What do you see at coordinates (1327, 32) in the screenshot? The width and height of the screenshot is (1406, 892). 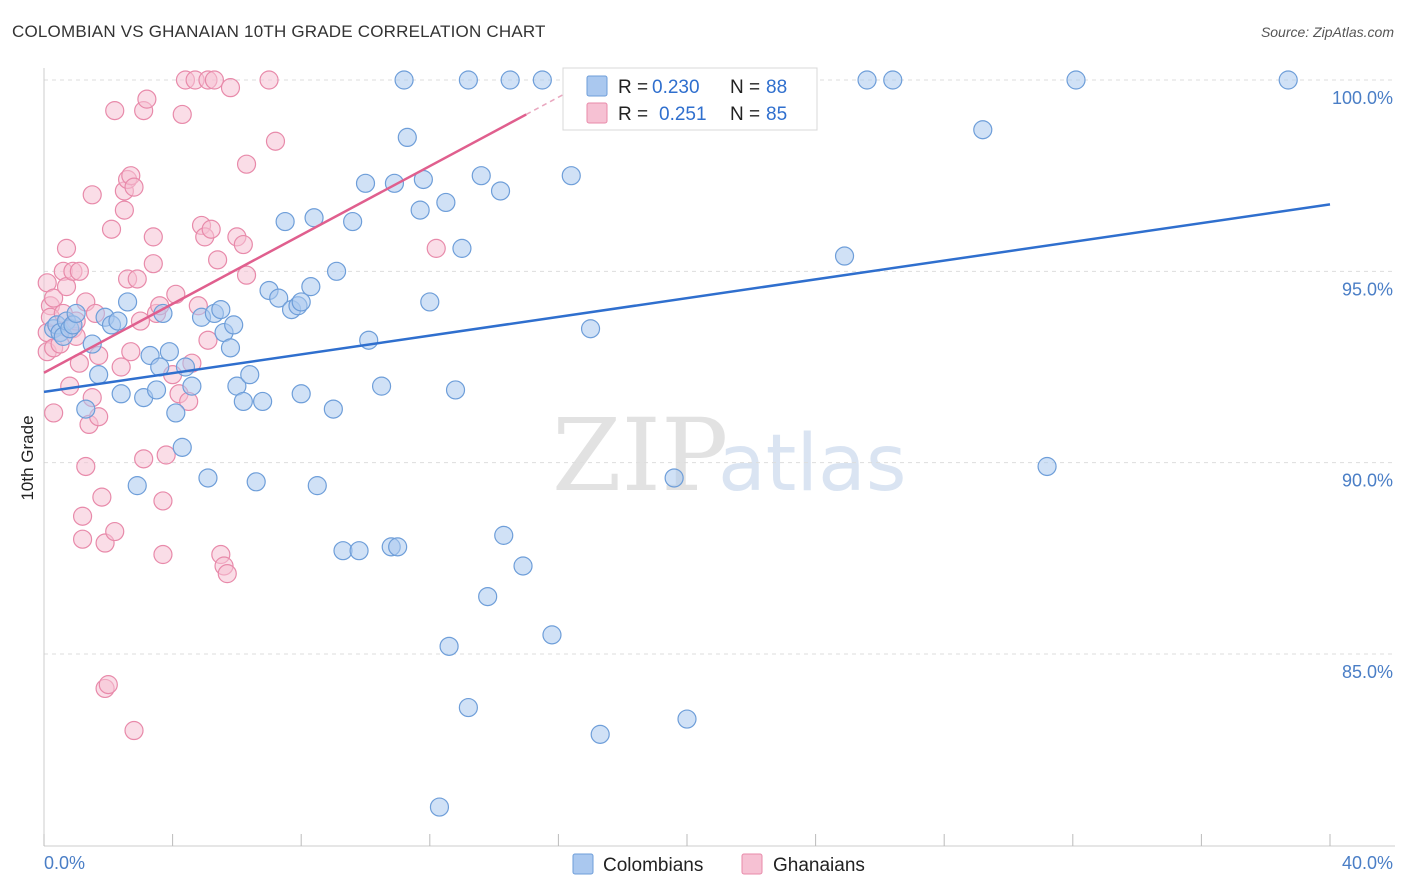 I see `source-label: Source: ZipAtlas.com` at bounding box center [1327, 32].